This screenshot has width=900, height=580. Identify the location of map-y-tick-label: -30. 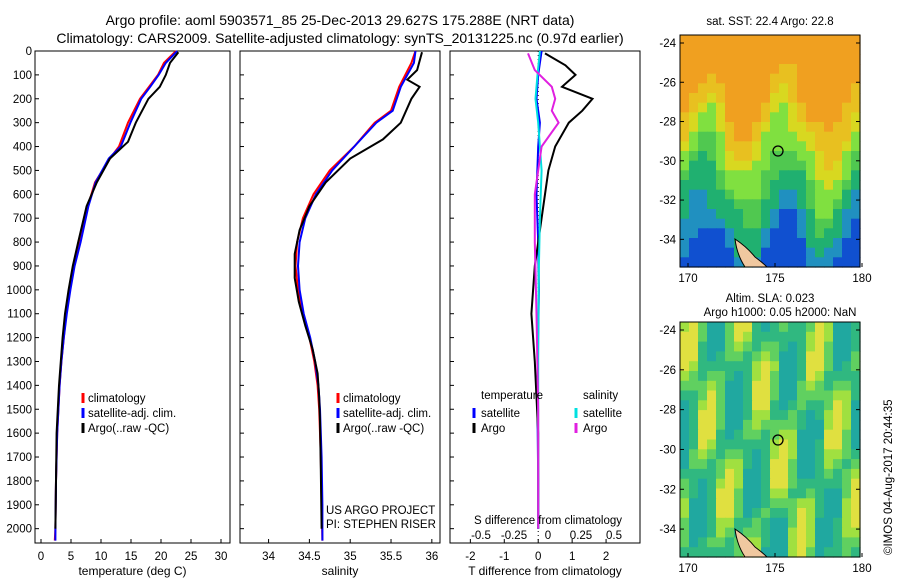
(667, 162).